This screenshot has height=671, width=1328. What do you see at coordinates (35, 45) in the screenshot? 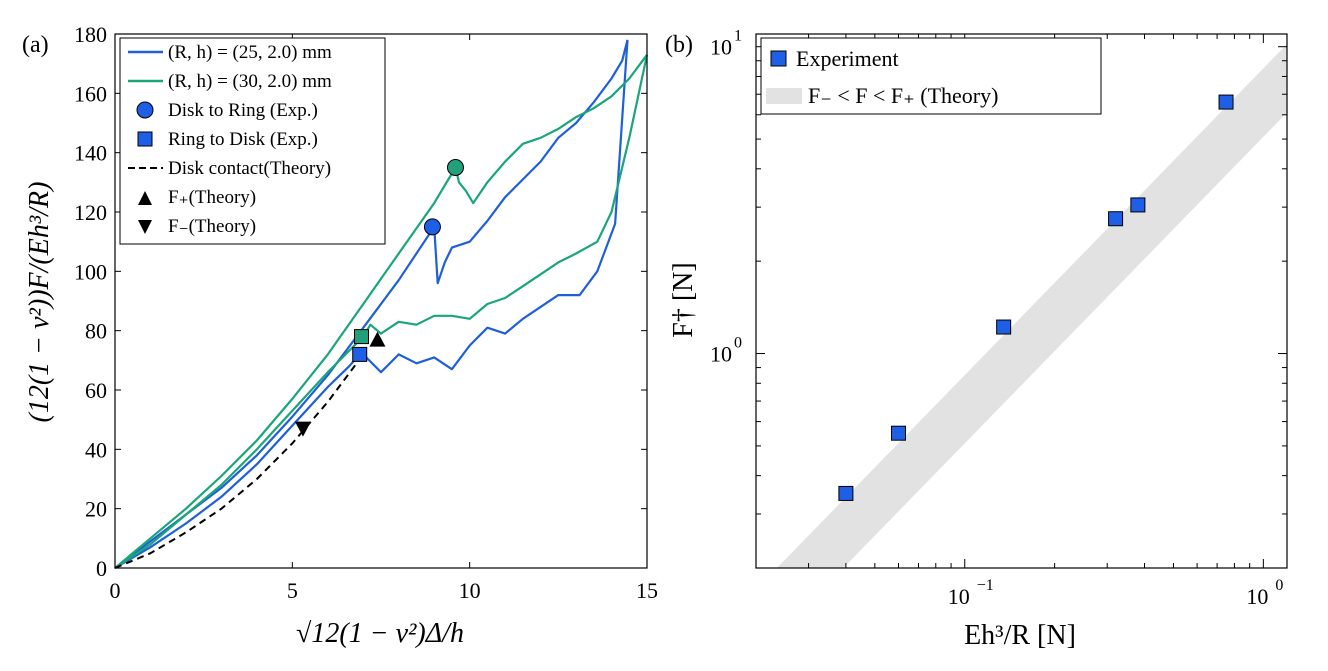
I see `panel-a-label: (a)` at bounding box center [35, 45].